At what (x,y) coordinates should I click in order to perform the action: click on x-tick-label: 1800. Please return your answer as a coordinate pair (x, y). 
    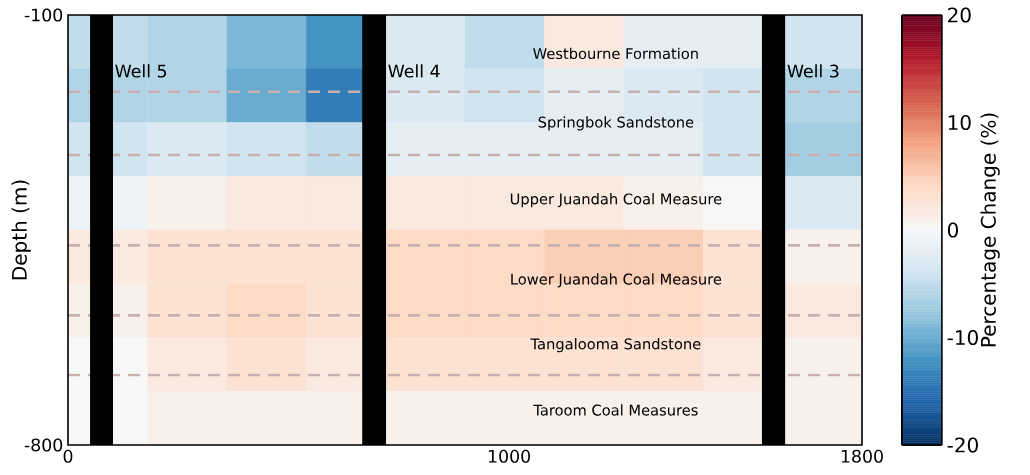
    Looking at the image, I should click on (862, 456).